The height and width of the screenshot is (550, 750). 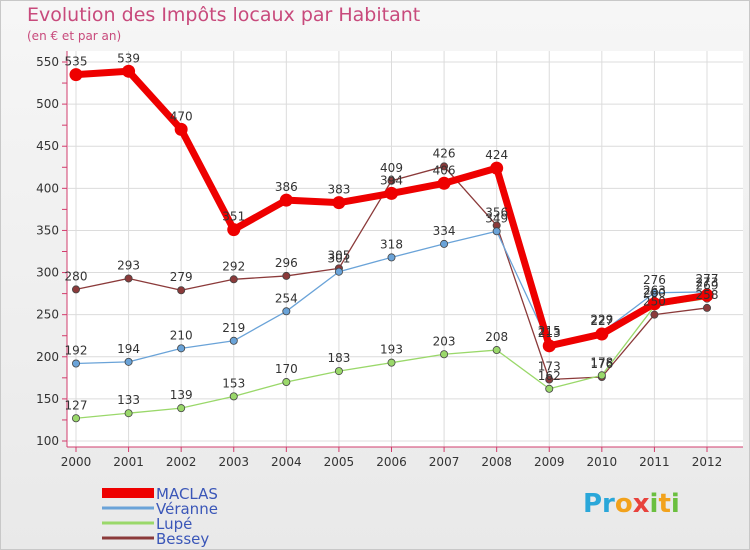 I want to click on data-label: 269, so click(x=707, y=286).